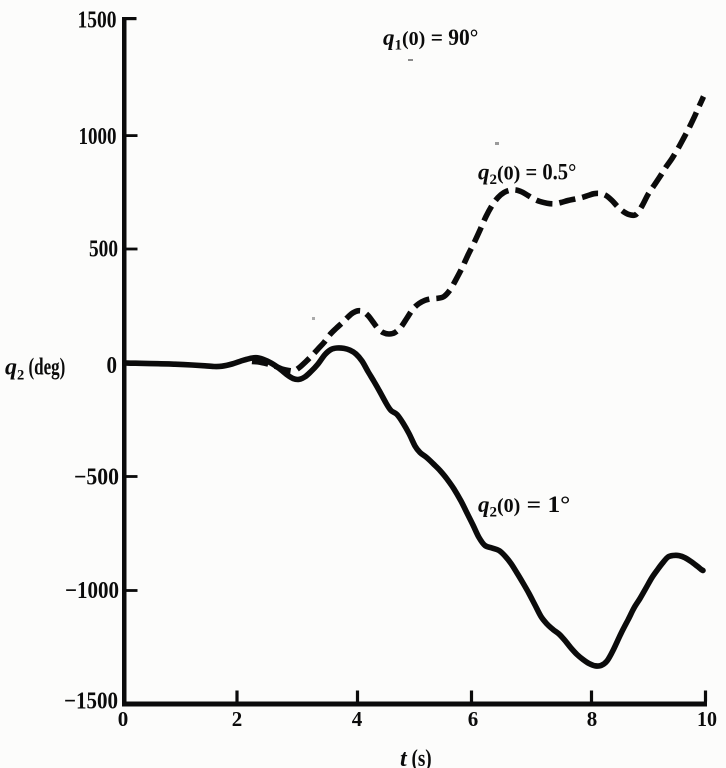 Image resolution: width=726 pixels, height=768 pixels. What do you see at coordinates (357, 719) in the screenshot?
I see `svg-text: 4` at bounding box center [357, 719].